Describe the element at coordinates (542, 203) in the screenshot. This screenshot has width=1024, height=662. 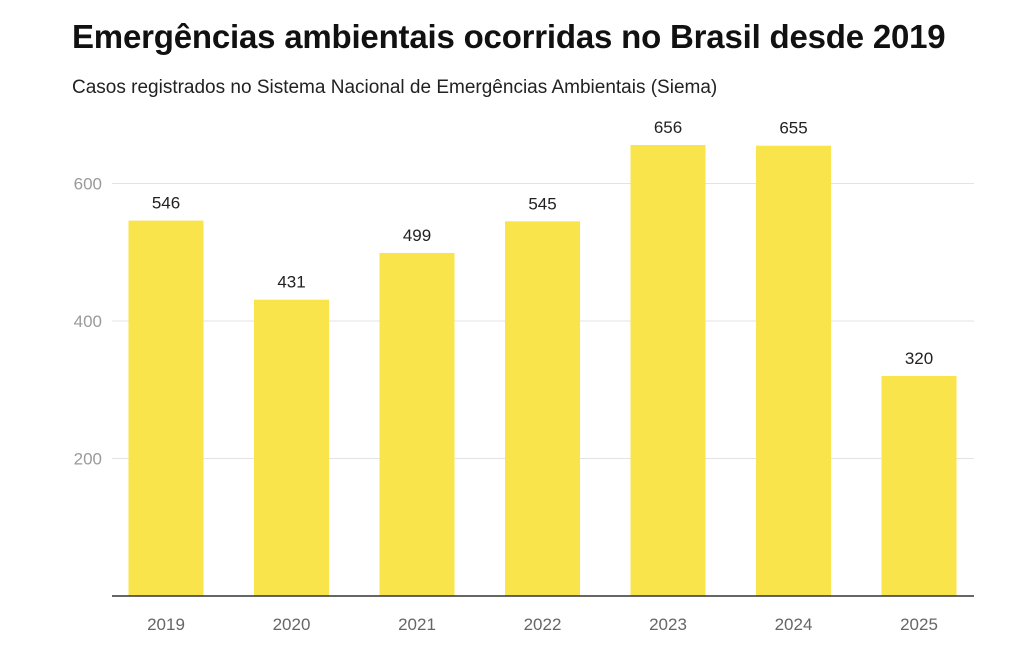
I see `data-label-2022: 545` at that location.